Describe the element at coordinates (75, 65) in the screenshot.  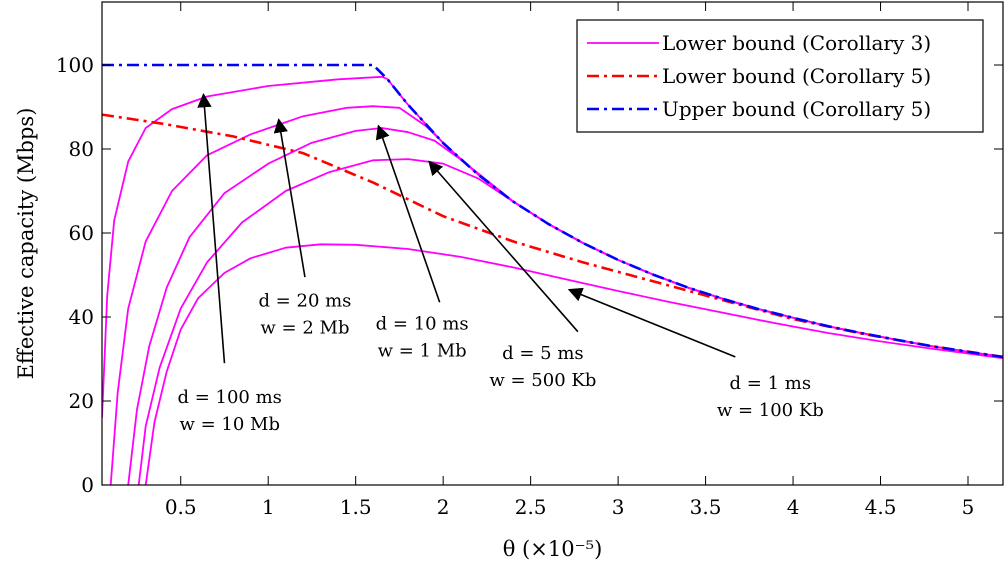
I see `y-tick-label: 100` at that location.